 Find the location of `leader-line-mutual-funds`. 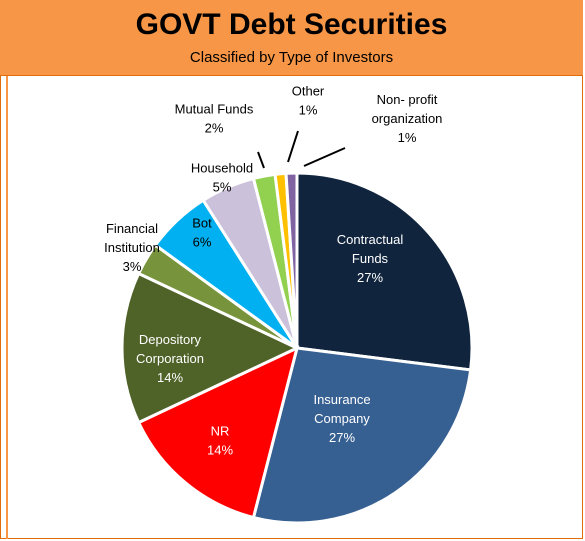

leader-line-mutual-funds is located at coordinates (261, 160).